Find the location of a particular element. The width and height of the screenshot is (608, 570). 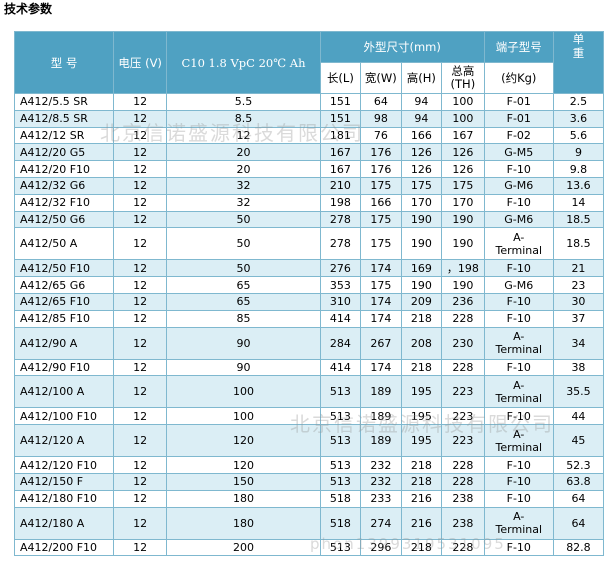

table-row: A412/8.5 SR 12 8.5 151 98 94 100 F-01 3.6 is located at coordinates (309, 118).